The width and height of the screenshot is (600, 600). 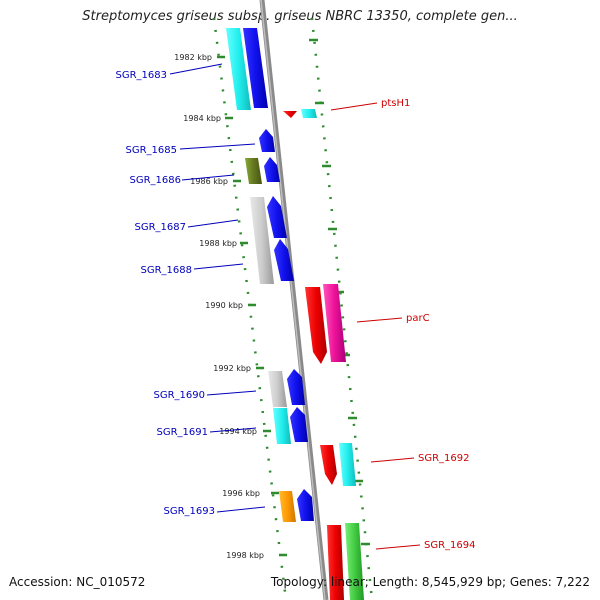 I want to click on gene-sgr1687, so click(x=277, y=217).